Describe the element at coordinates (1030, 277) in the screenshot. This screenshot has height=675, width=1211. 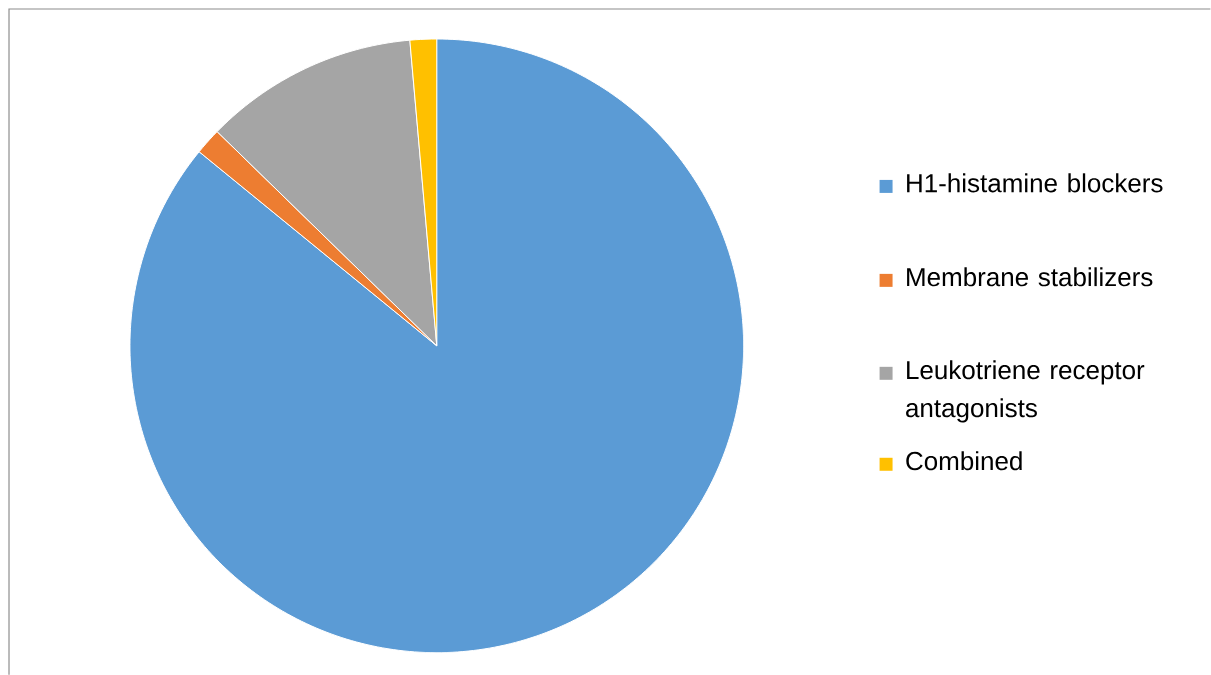
I see `legend-label: Membrane stabilizers` at that location.